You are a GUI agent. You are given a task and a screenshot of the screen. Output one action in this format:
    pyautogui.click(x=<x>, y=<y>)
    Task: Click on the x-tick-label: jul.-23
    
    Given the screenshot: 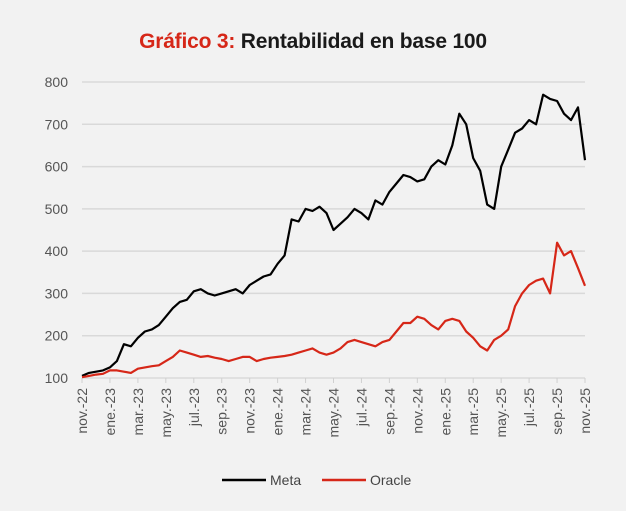 What is the action you would take?
    pyautogui.click(x=194, y=407)
    